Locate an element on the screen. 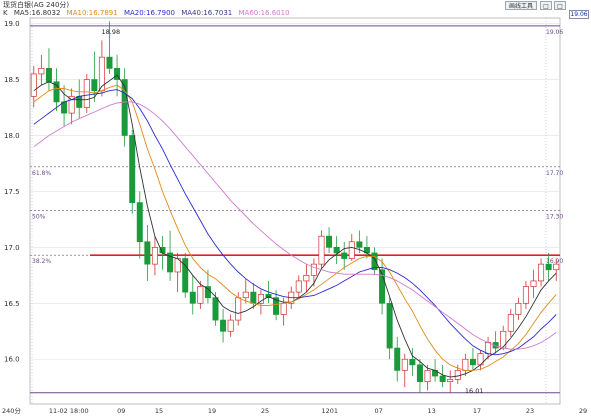 The width and height of the screenshot is (591, 416). x-tick-label: 29 is located at coordinates (583, 411).